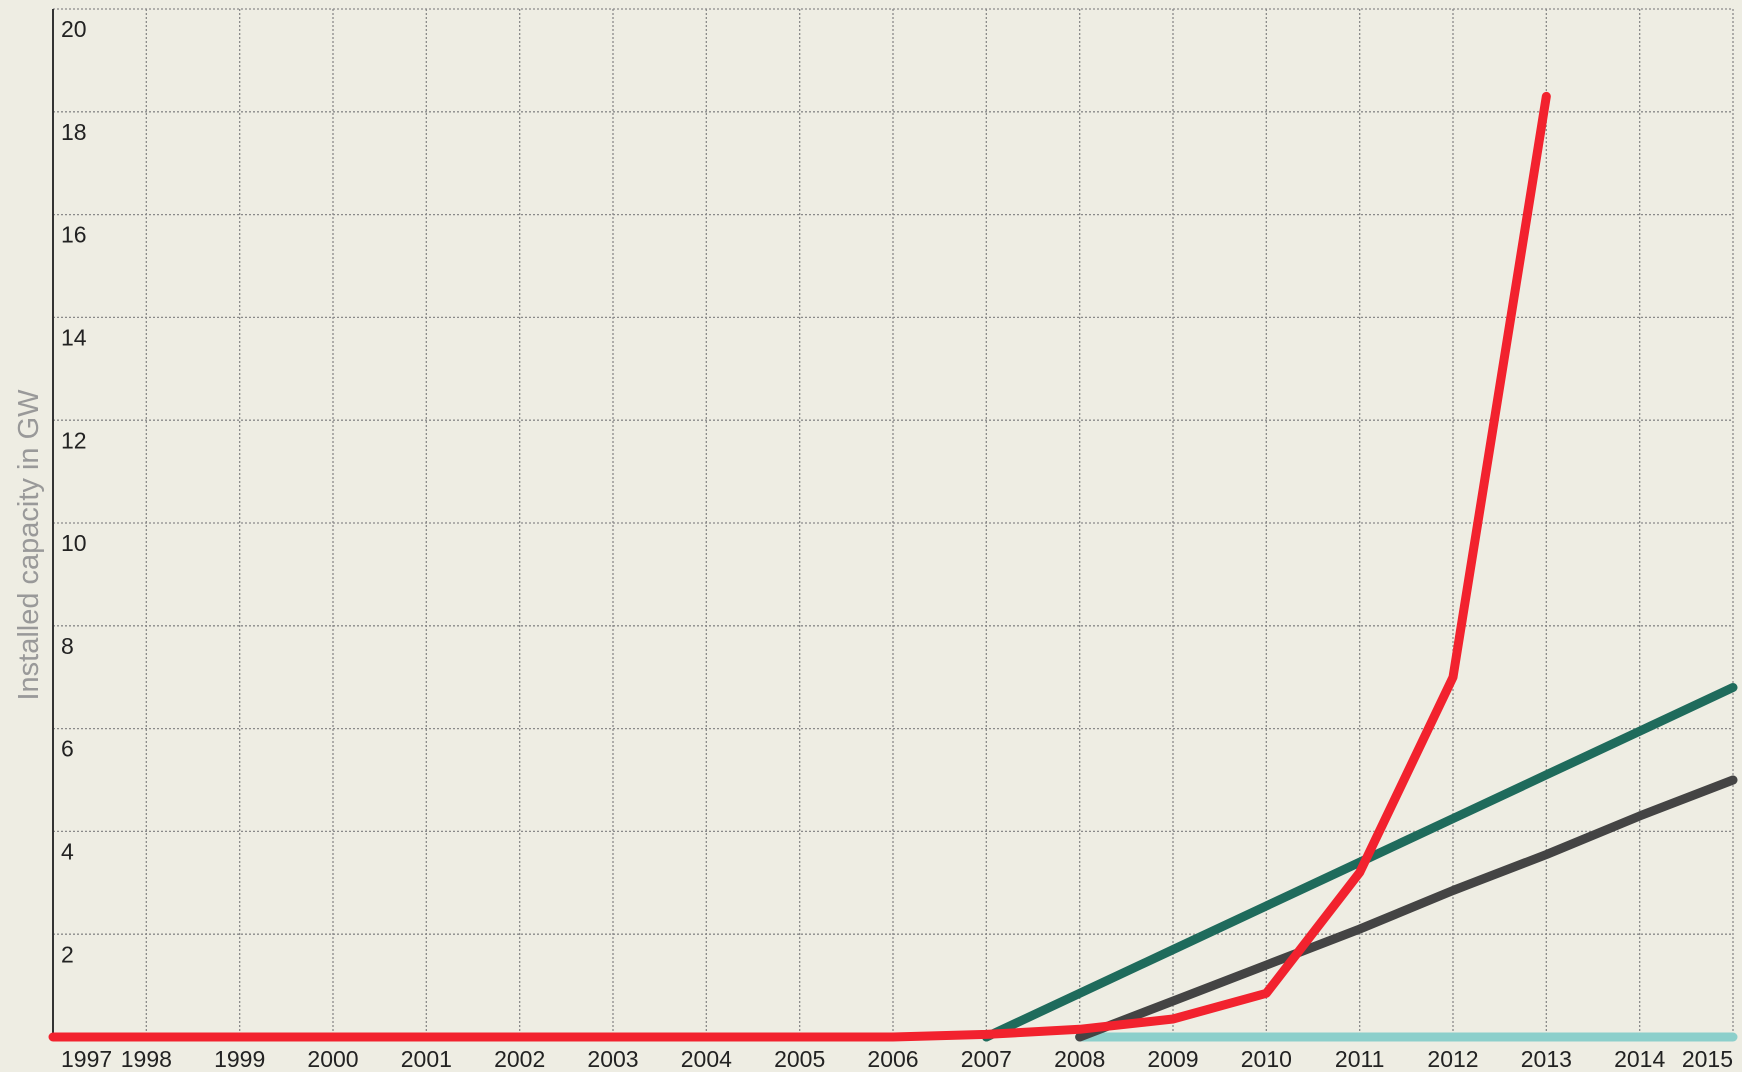 The image size is (1742, 1072). I want to click on y-tick-label: 20, so click(74, 29).